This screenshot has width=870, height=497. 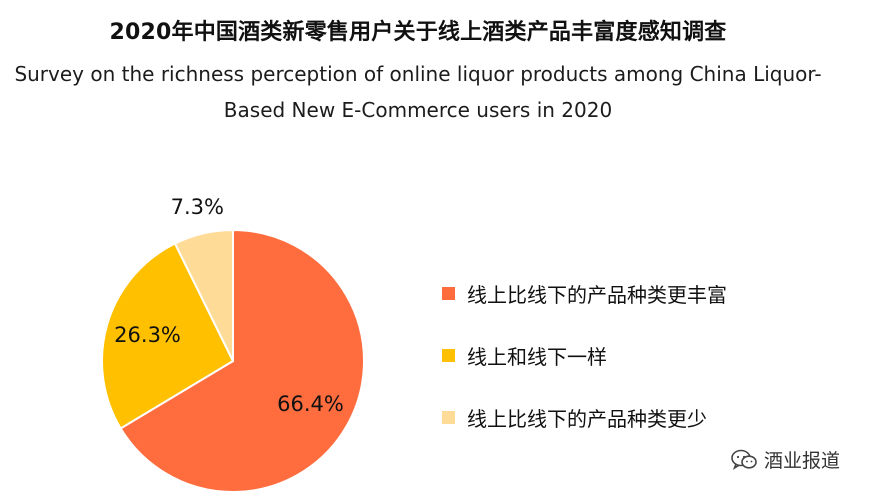 I want to click on legend: 线上比线下的产品种类更丰富 线上和线下一样 线上比线下的产品种类更少, so click(x=584, y=371).